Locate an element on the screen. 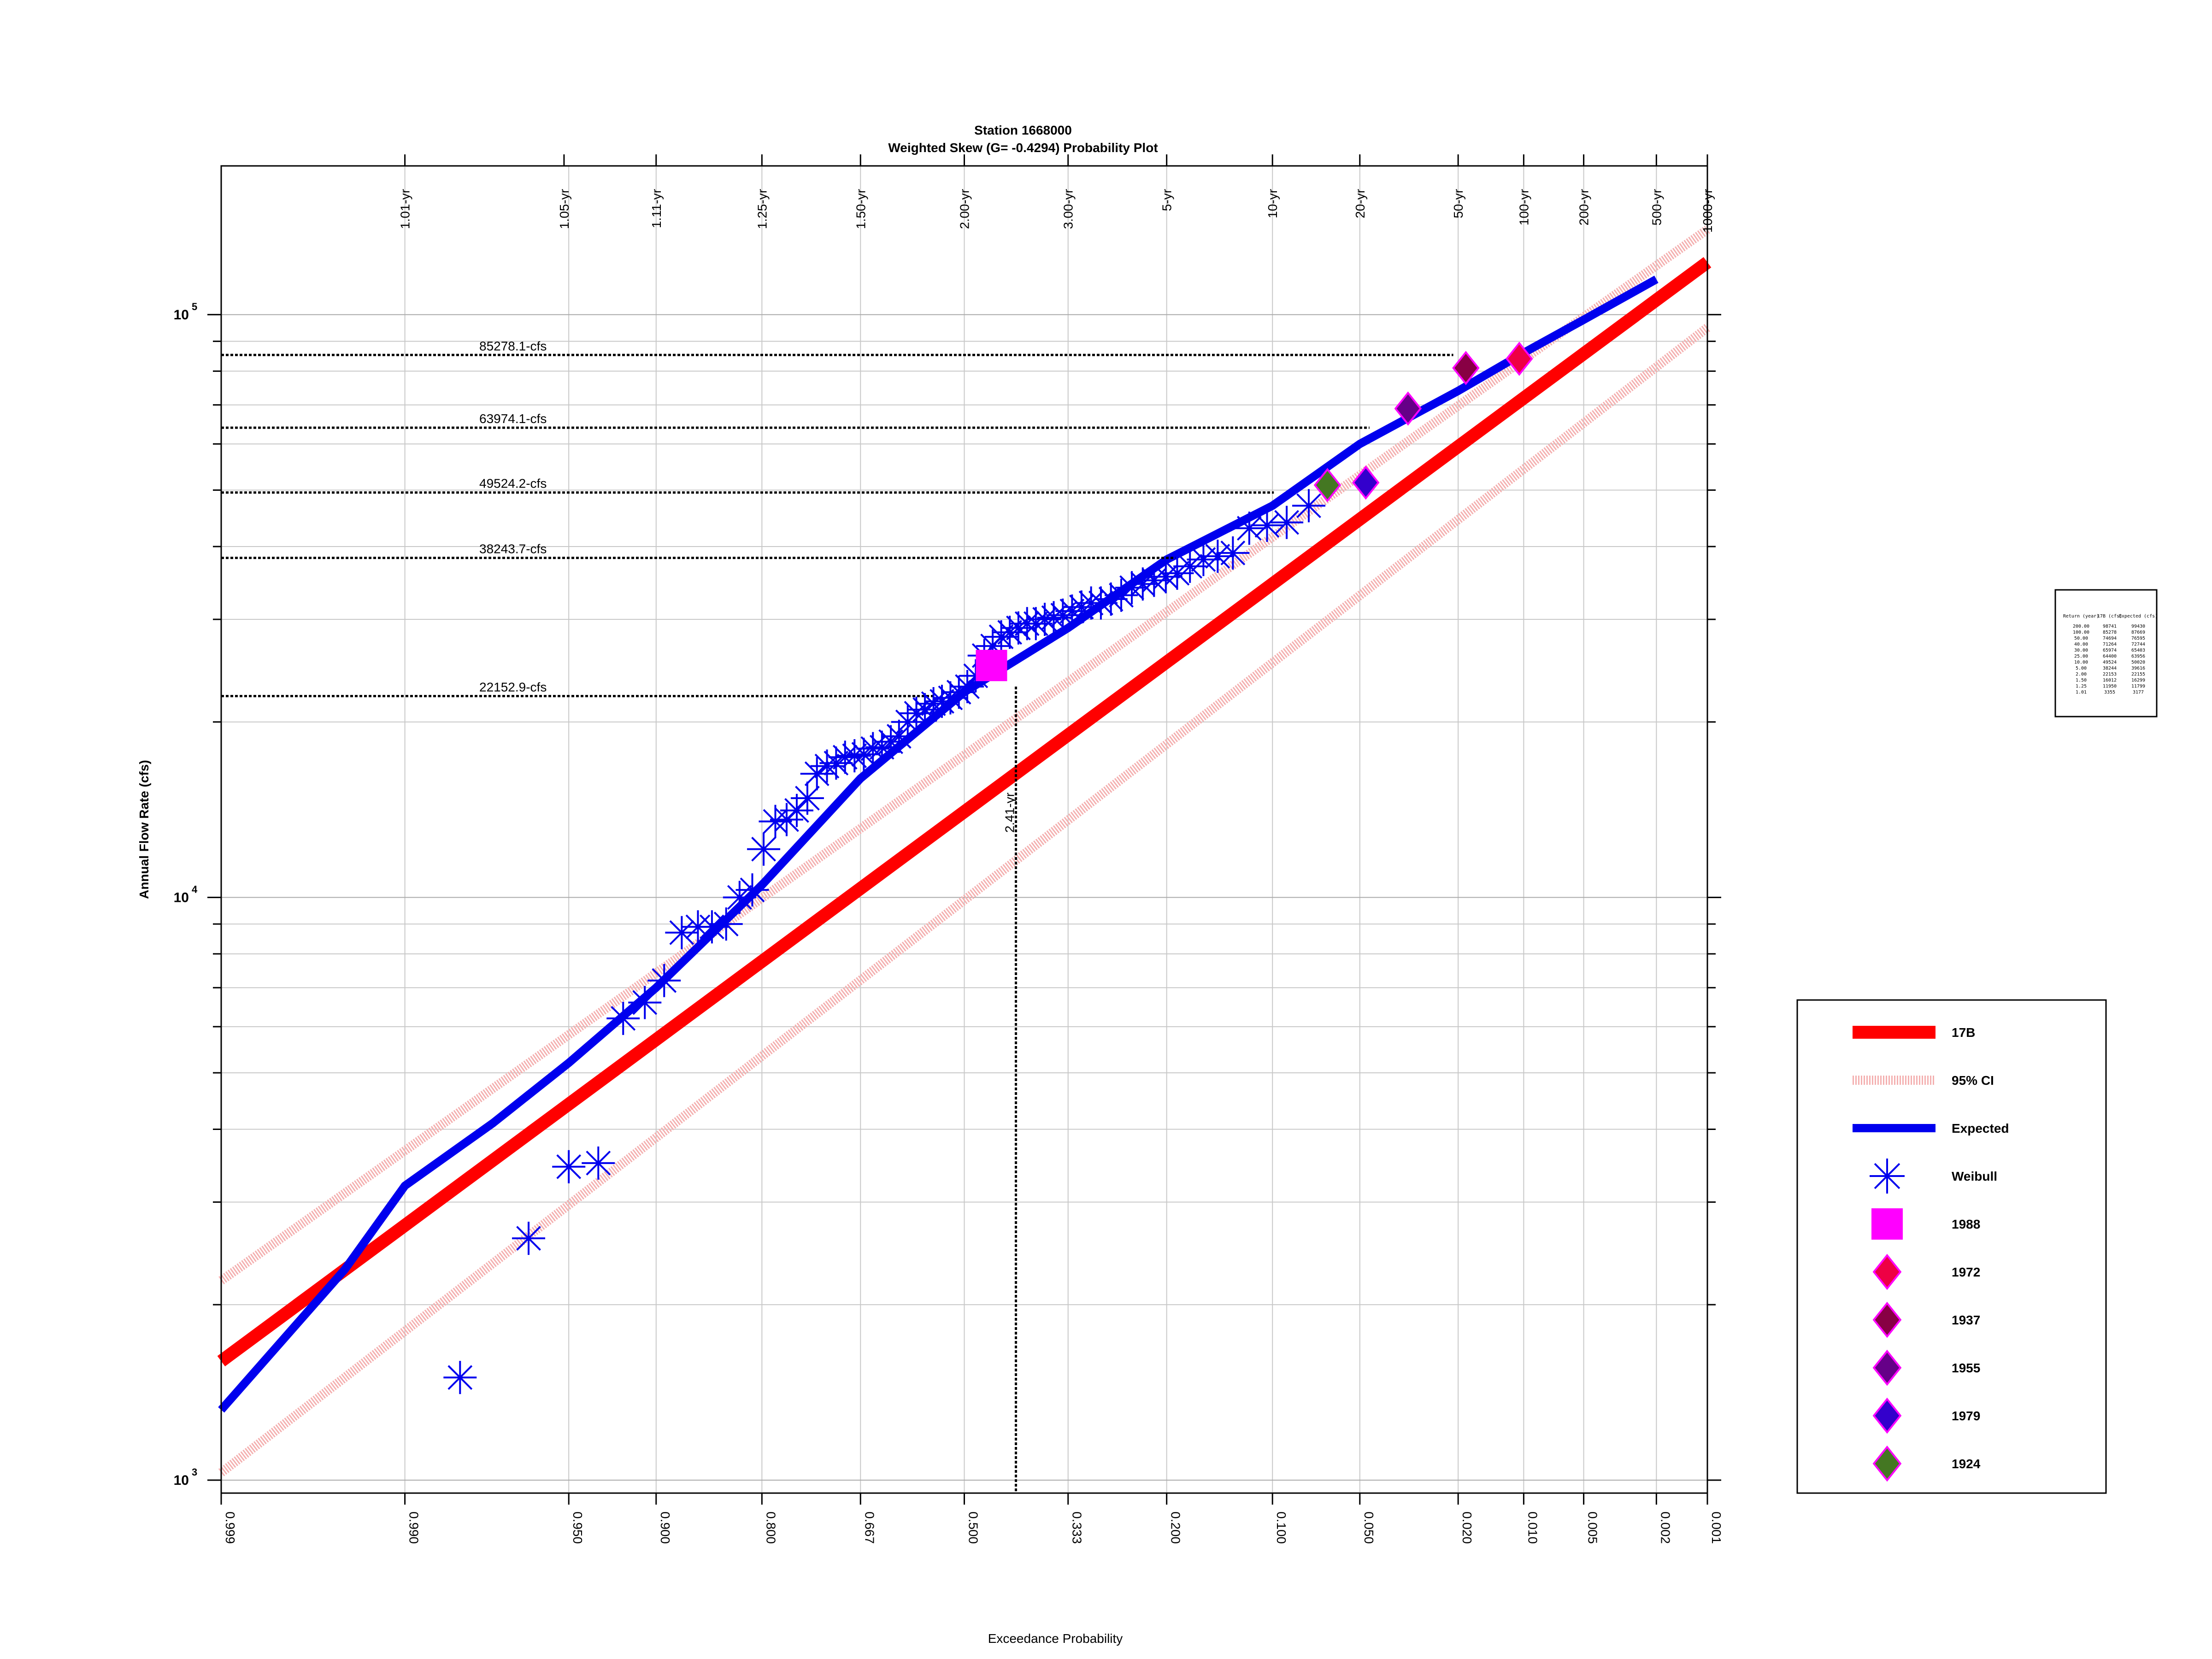 Image resolution: width=2212 pixels, height=1659 pixels. x-tick-label: 0.020 is located at coordinates (1467, 1528).